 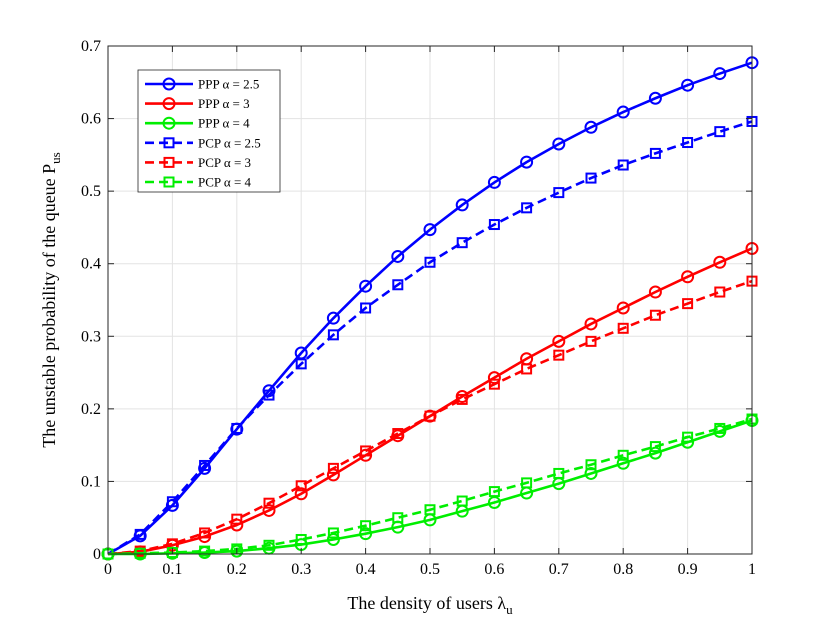 I want to click on x-tick-label: 0.7, so click(x=559, y=569).